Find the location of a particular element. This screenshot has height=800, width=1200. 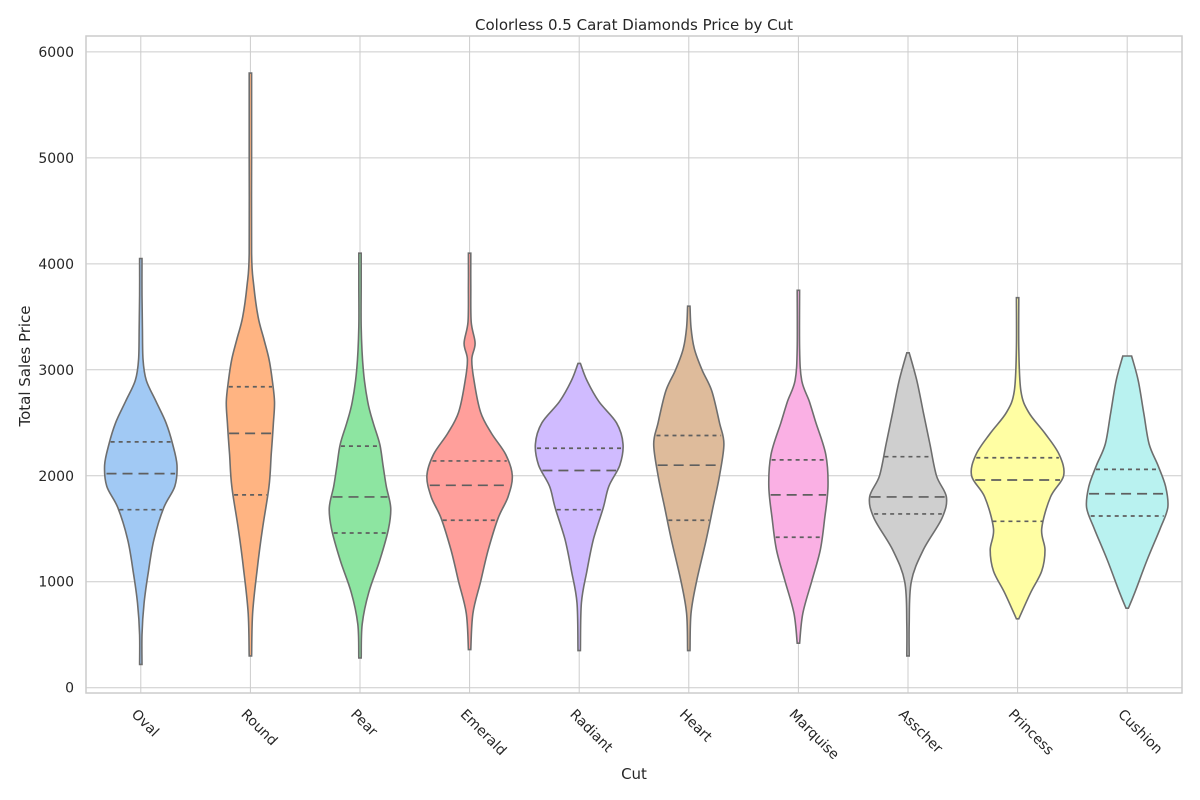

violin-princess is located at coordinates (1017, 458).